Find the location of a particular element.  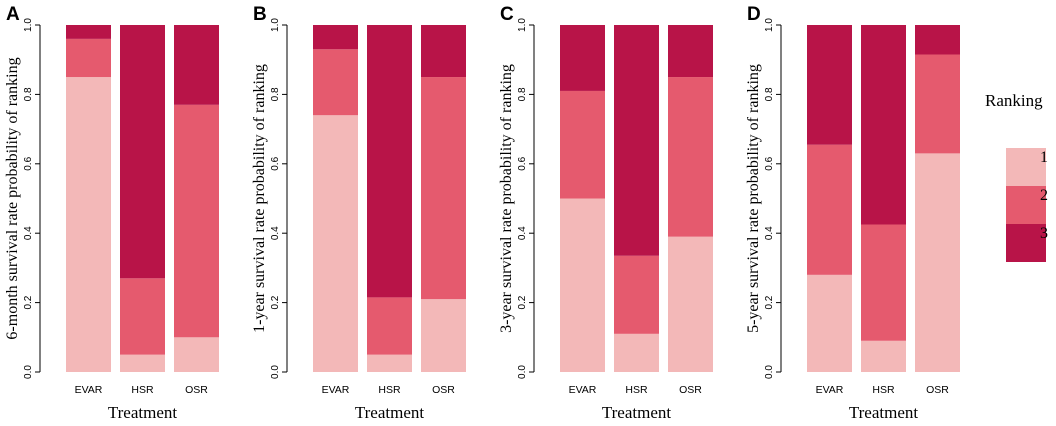

legend-label-1: 1 is located at coordinates (1044, 157).